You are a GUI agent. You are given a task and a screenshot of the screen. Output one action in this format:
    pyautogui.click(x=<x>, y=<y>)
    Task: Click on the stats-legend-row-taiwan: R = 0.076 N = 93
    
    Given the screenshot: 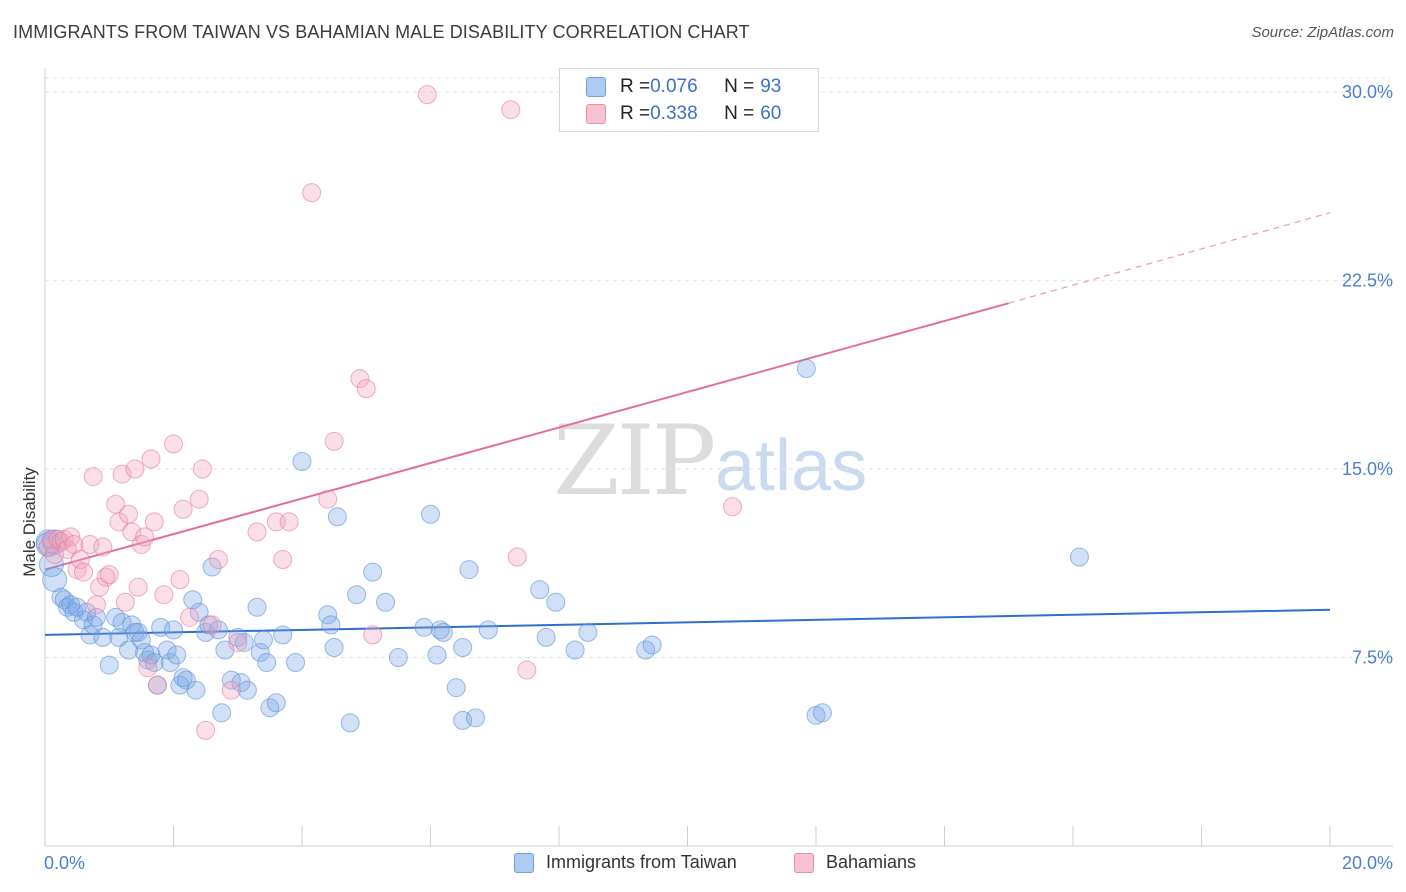 What is the action you would take?
    pyautogui.click(x=683, y=87)
    